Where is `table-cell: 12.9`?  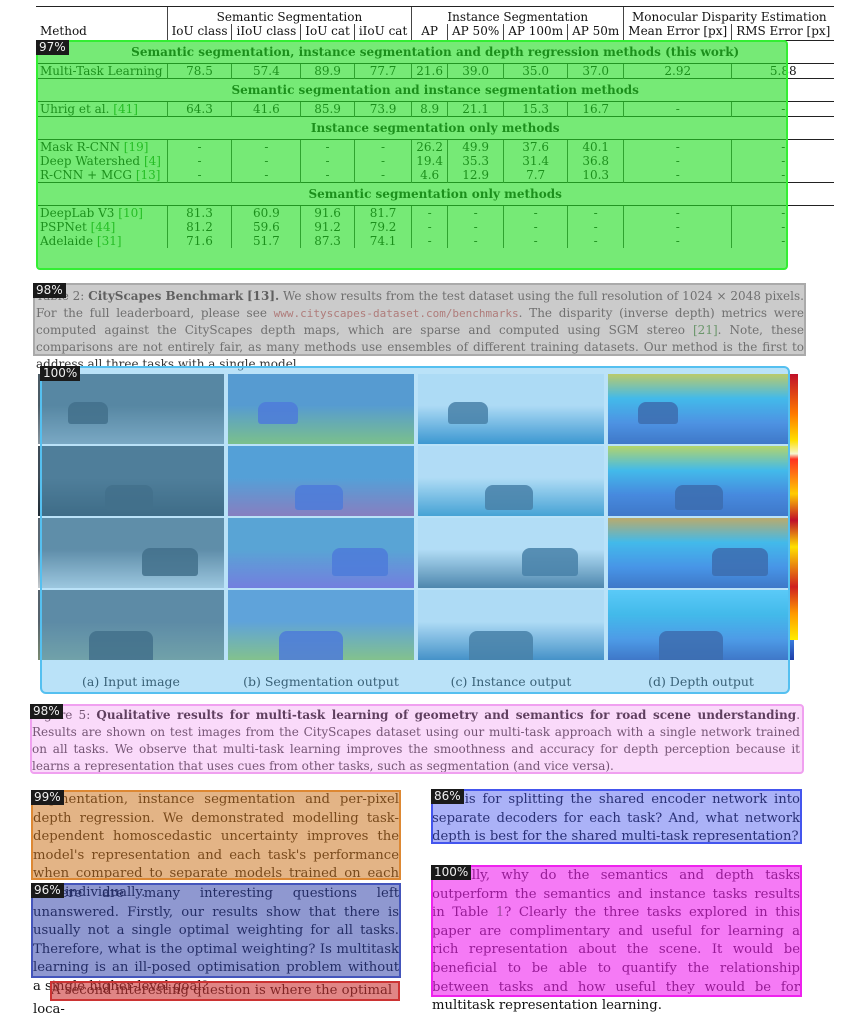 table-cell: 12.9 is located at coordinates (475, 175).